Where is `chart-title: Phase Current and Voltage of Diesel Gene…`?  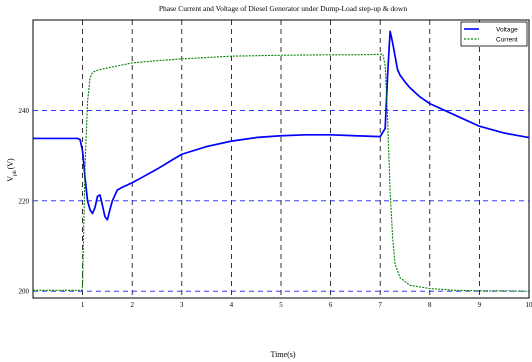
chart-title: Phase Current and Voltage of Diesel Gene… is located at coordinates (283, 8).